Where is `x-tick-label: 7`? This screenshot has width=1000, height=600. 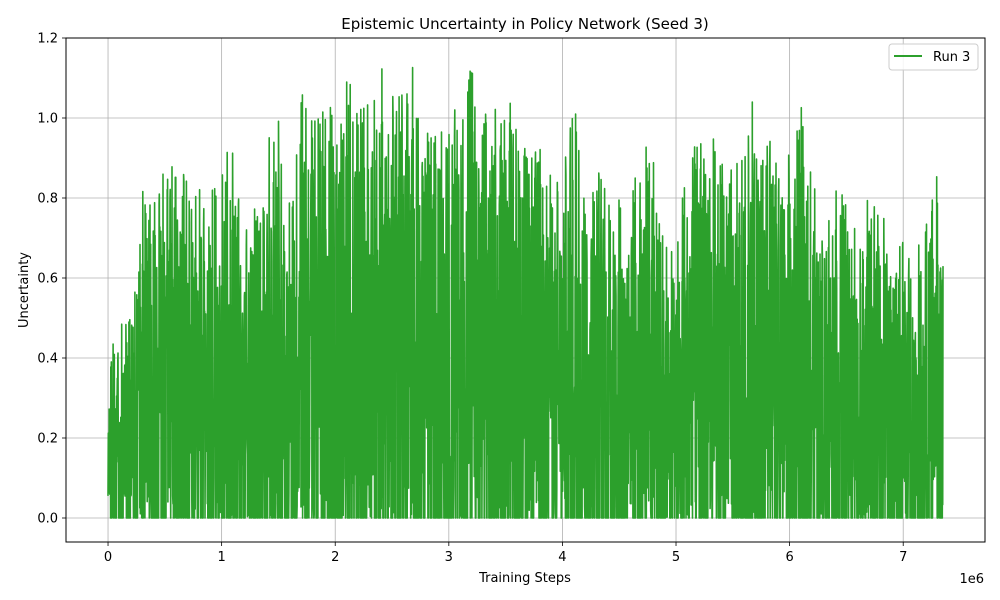 x-tick-label: 7 is located at coordinates (903, 557).